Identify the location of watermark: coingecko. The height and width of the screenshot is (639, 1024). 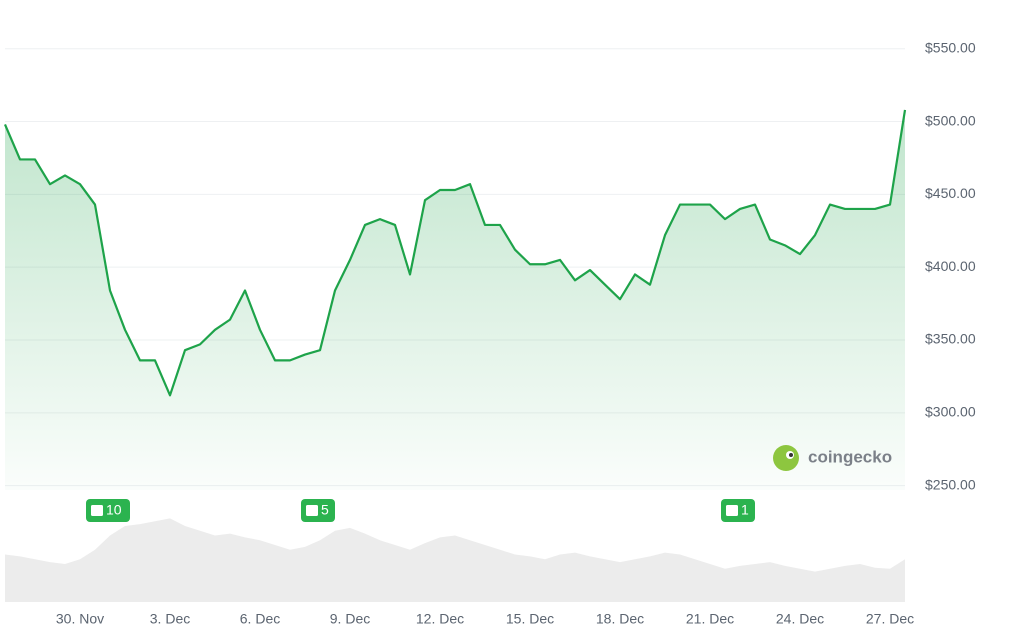
(850, 456).